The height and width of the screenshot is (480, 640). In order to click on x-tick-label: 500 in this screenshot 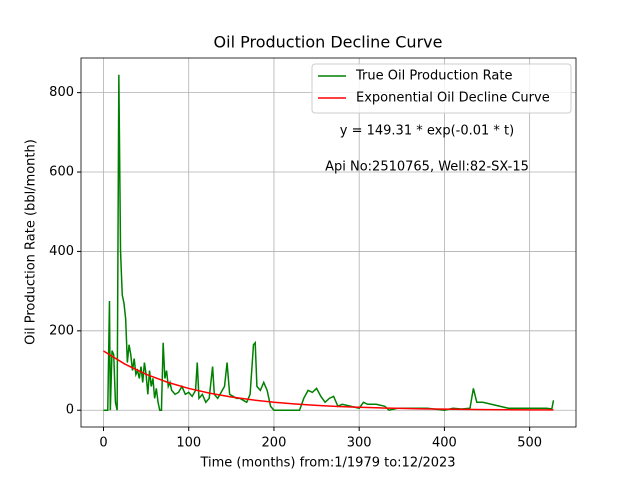, I will do `click(529, 443)`.